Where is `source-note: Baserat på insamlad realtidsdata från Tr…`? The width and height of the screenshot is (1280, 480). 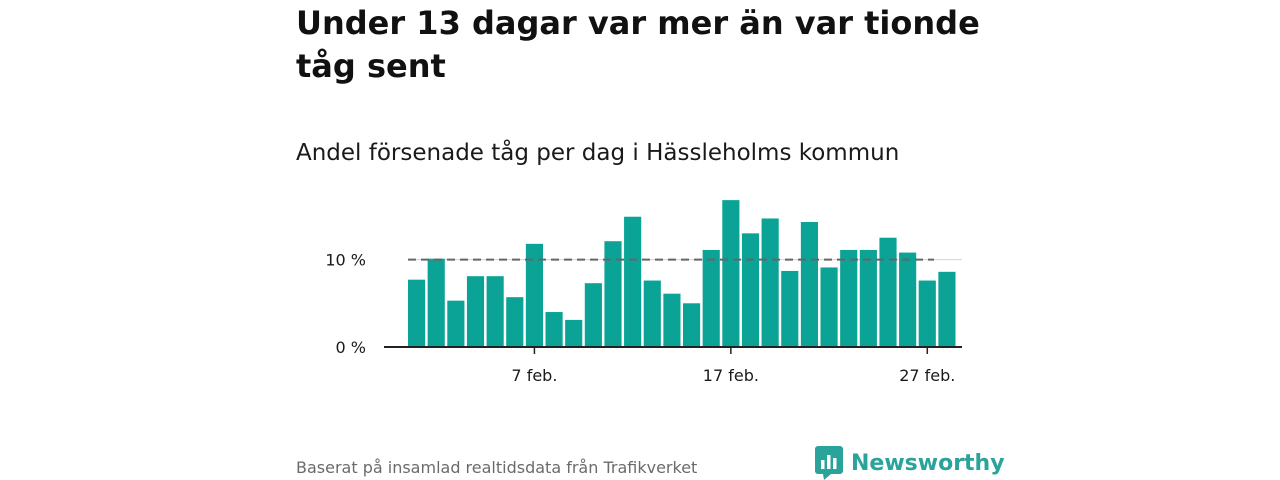
source-note: Baserat på insamlad realtidsdata från Tr… is located at coordinates (497, 467).